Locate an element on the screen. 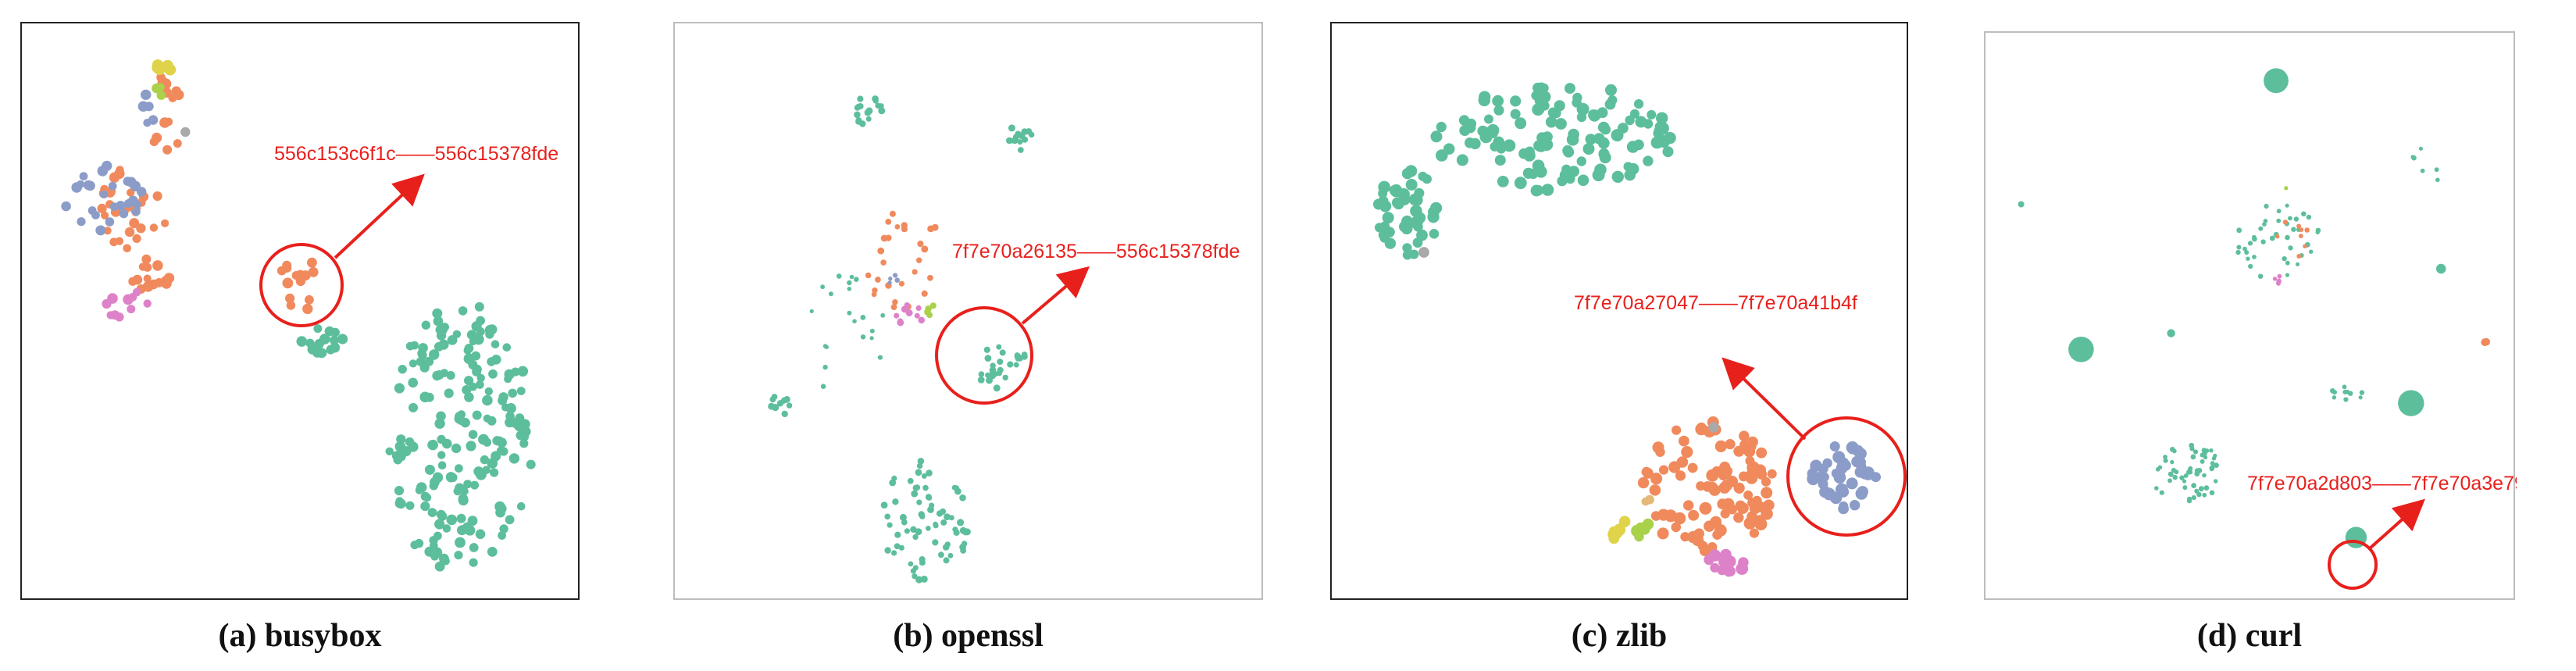 This screenshot has height=671, width=2576. scatter-svg-busybox: 556c153c6f1c——556c15378fde is located at coordinates (309, 315).